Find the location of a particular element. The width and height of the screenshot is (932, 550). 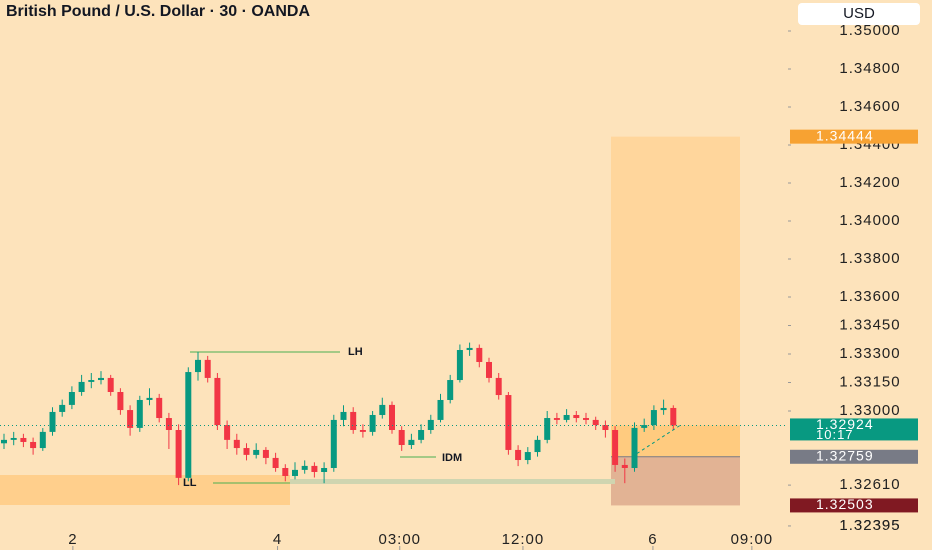

y-tick-label: 1.35000 is located at coordinates (869, 30).